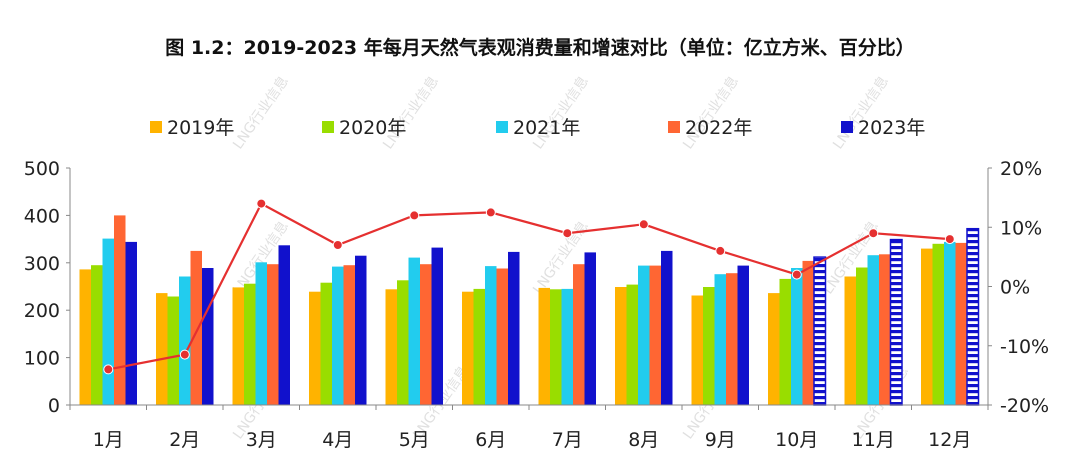 The width and height of the screenshot is (1080, 464). I want to click on category-label-1: 2月, so click(184, 440).